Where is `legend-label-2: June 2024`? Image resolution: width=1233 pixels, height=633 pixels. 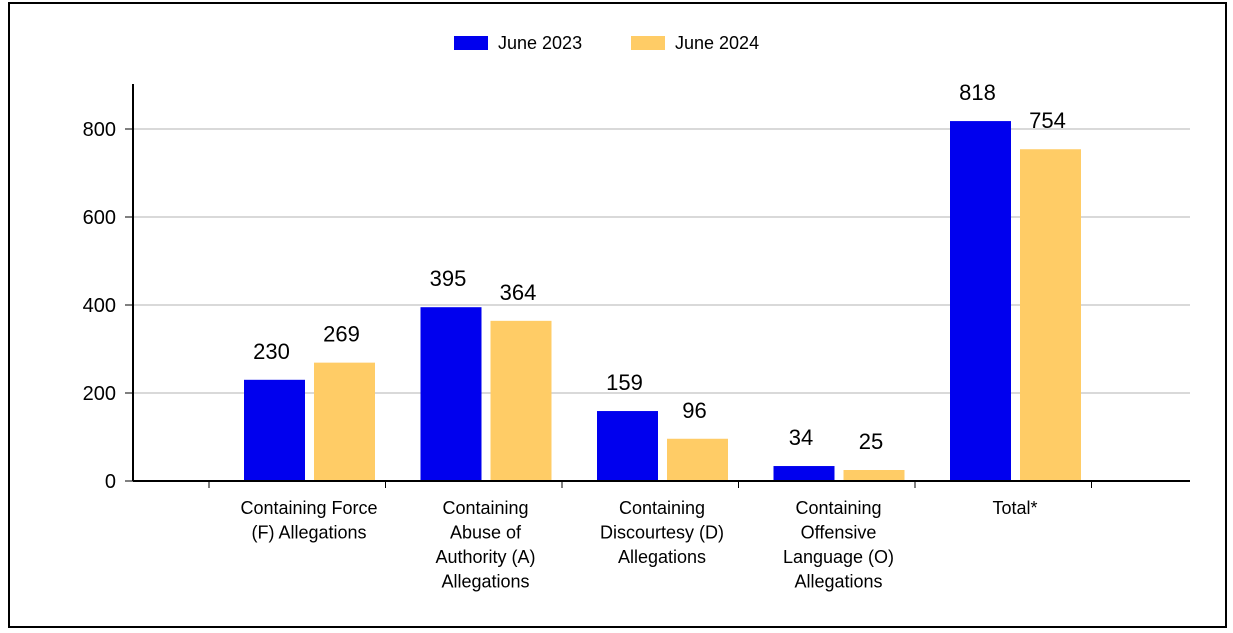
legend-label-2: June 2024 is located at coordinates (717, 43).